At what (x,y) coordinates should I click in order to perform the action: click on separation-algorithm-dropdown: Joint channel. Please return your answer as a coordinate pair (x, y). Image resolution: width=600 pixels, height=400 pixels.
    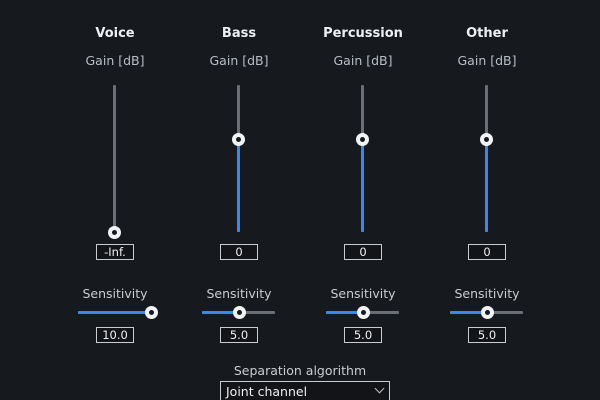
    Looking at the image, I should click on (305, 390).